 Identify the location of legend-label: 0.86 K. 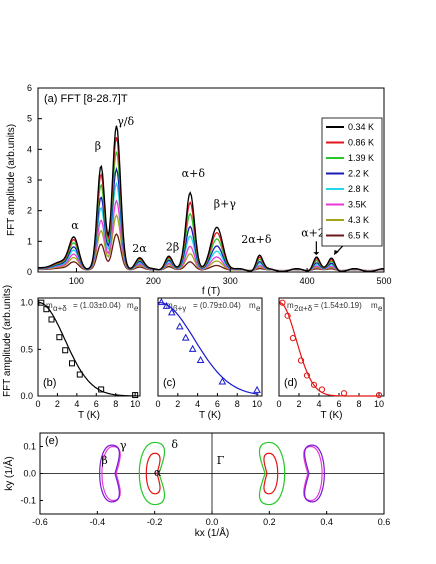
(361, 143).